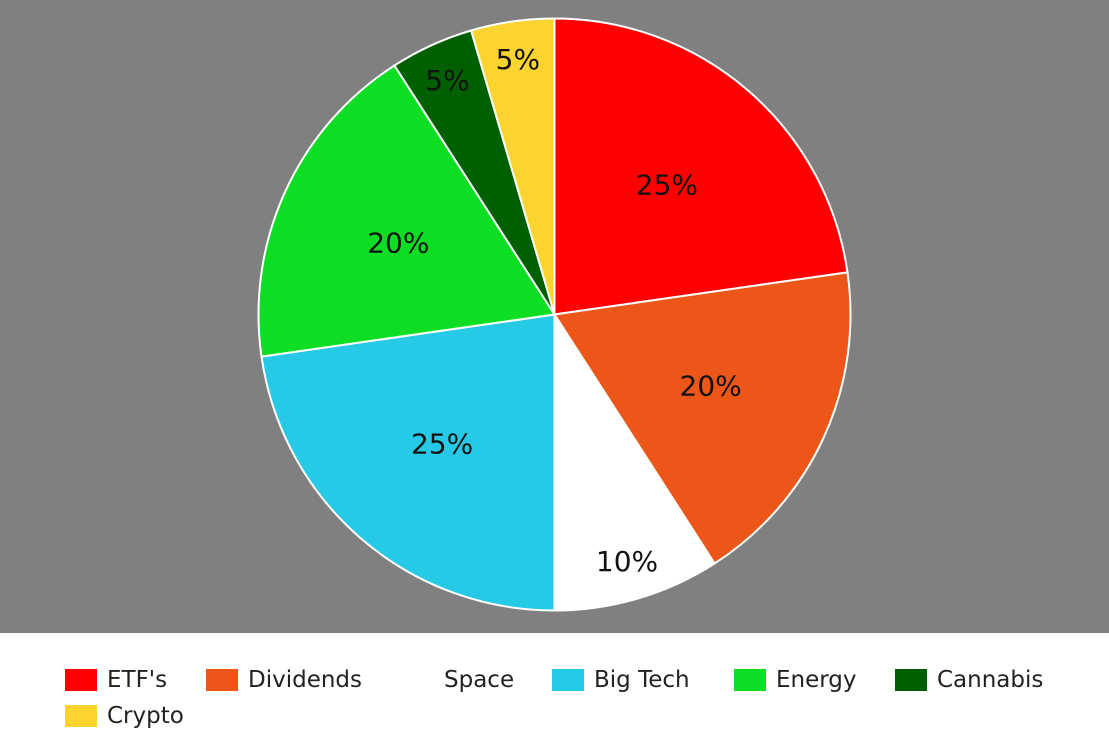 This screenshot has height=739, width=1109. I want to click on pie-slice-space, so click(634, 461).